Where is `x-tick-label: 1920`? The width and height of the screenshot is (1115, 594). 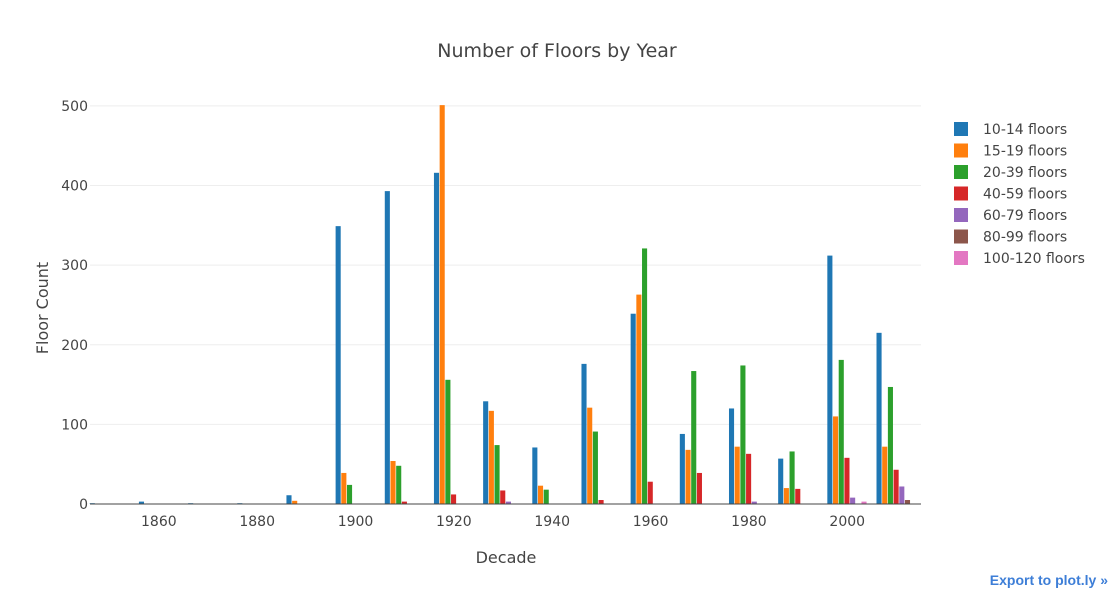 x-tick-label: 1920 is located at coordinates (454, 522).